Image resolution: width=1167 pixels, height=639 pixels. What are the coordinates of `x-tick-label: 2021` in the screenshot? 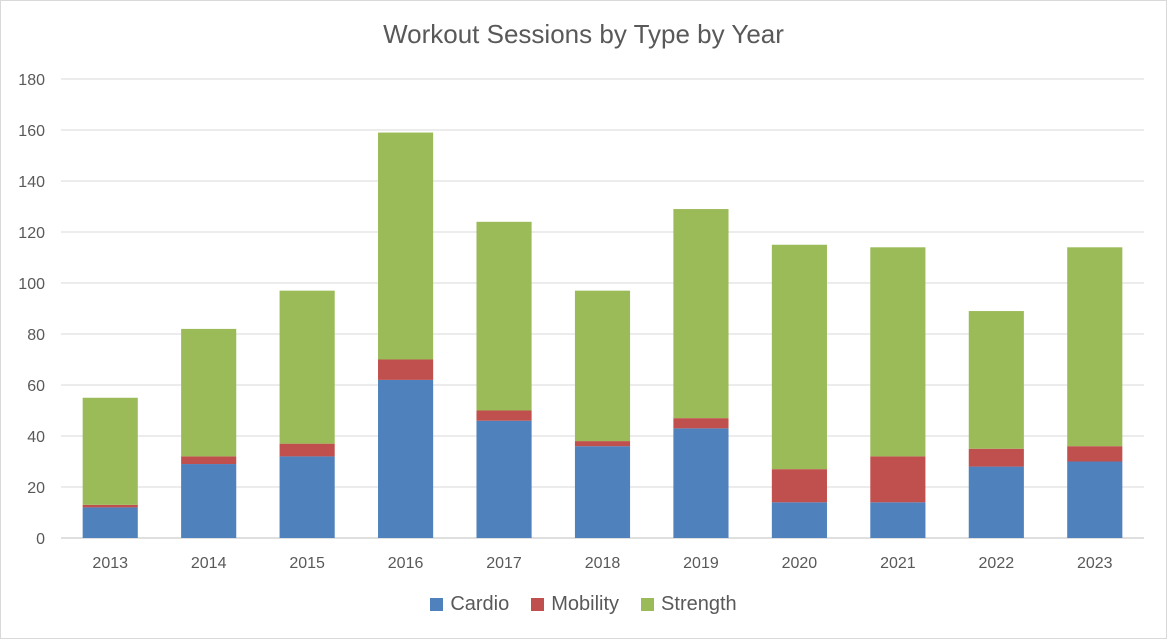 It's located at (898, 563).